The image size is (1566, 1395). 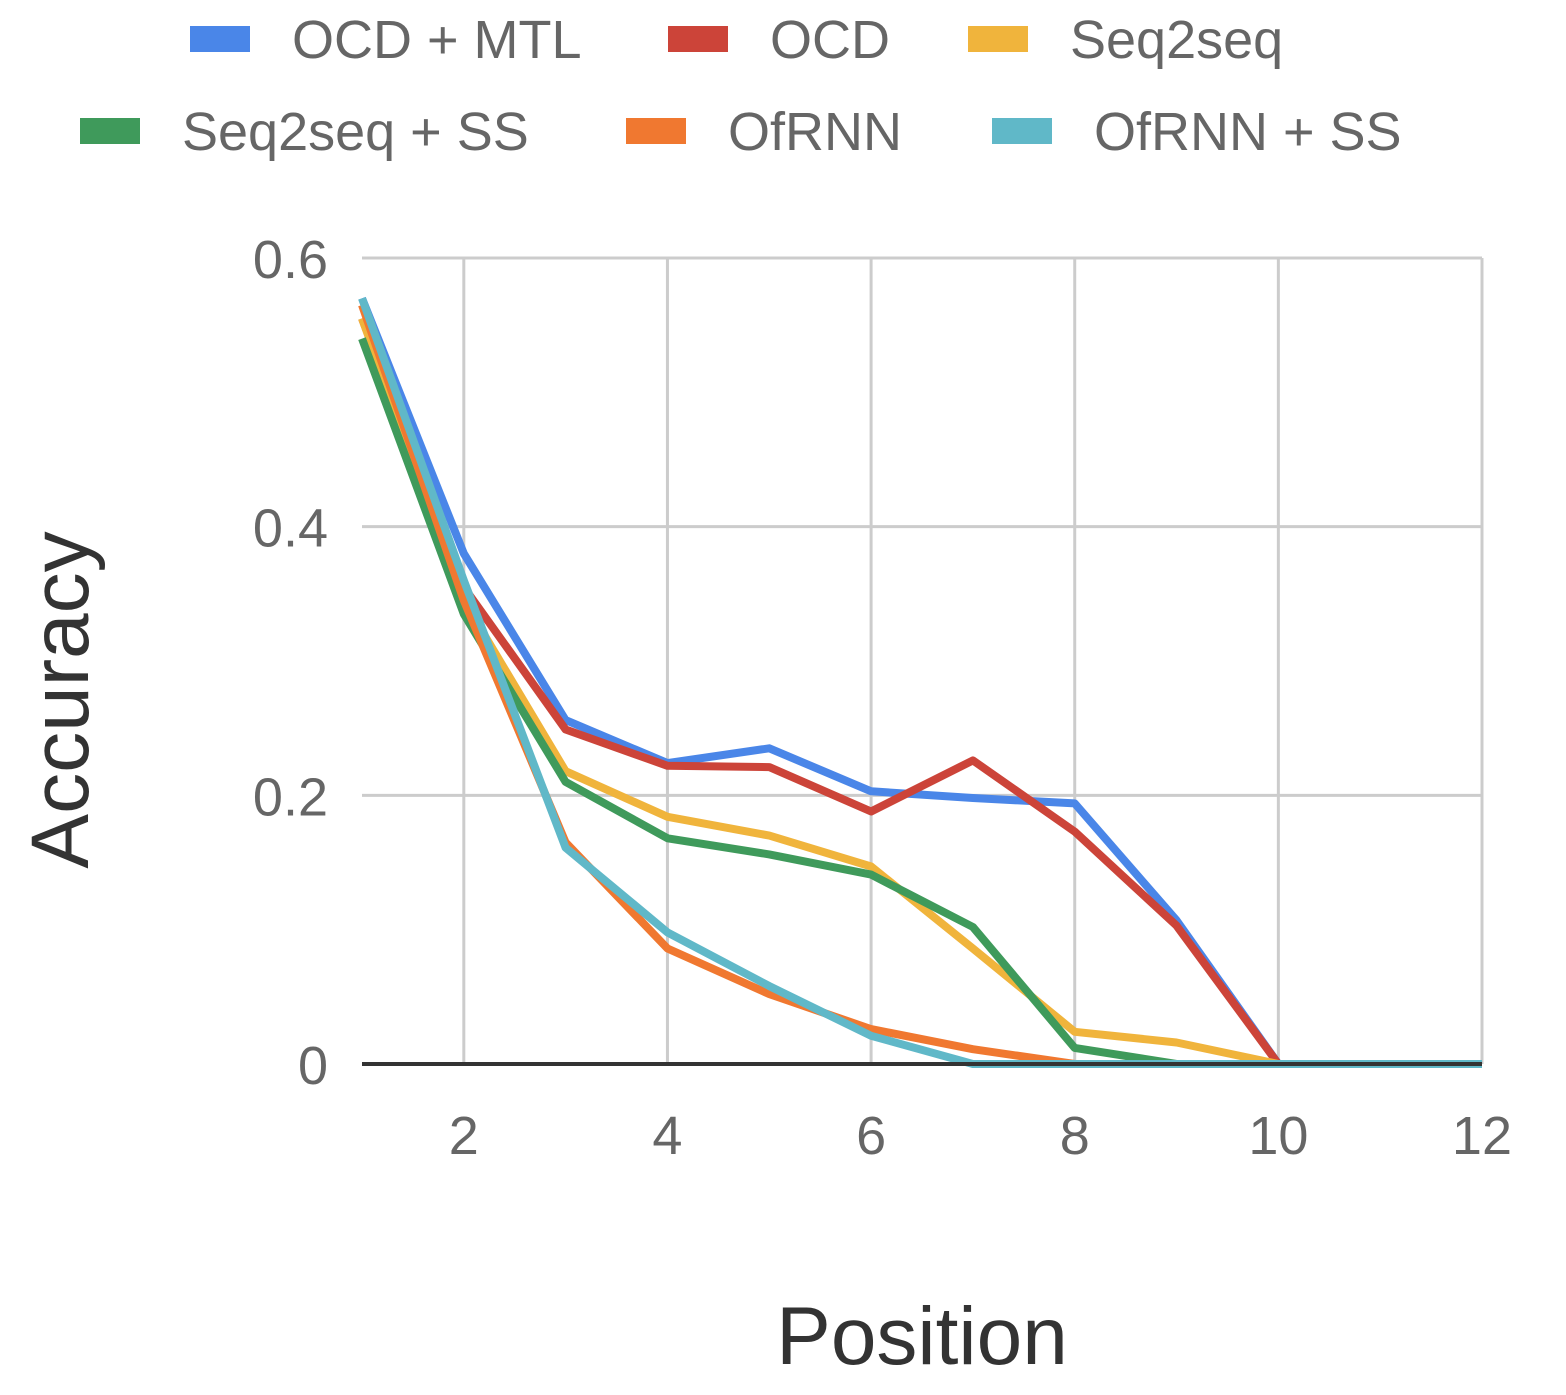 What do you see at coordinates (1482, 1136) in the screenshot?
I see `x-tick-label: 12` at bounding box center [1482, 1136].